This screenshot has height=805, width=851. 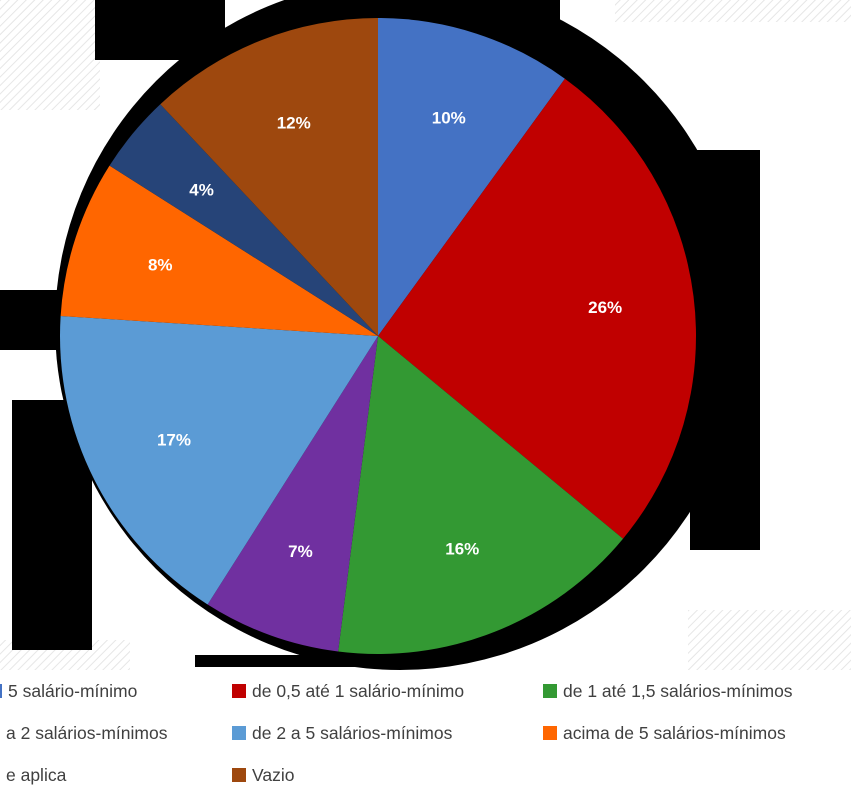 I want to click on legend-label: 5 salário-mínimo, so click(x=73, y=690).